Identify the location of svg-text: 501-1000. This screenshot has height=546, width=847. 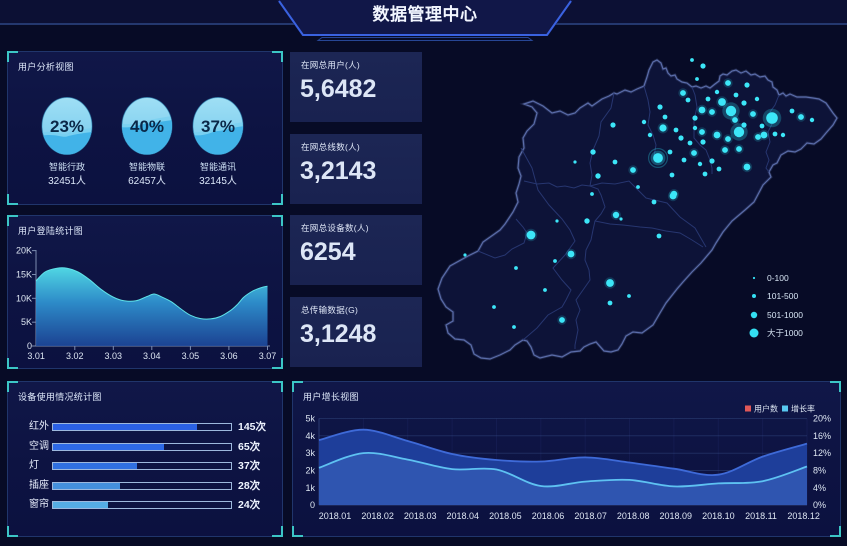
(785, 315).